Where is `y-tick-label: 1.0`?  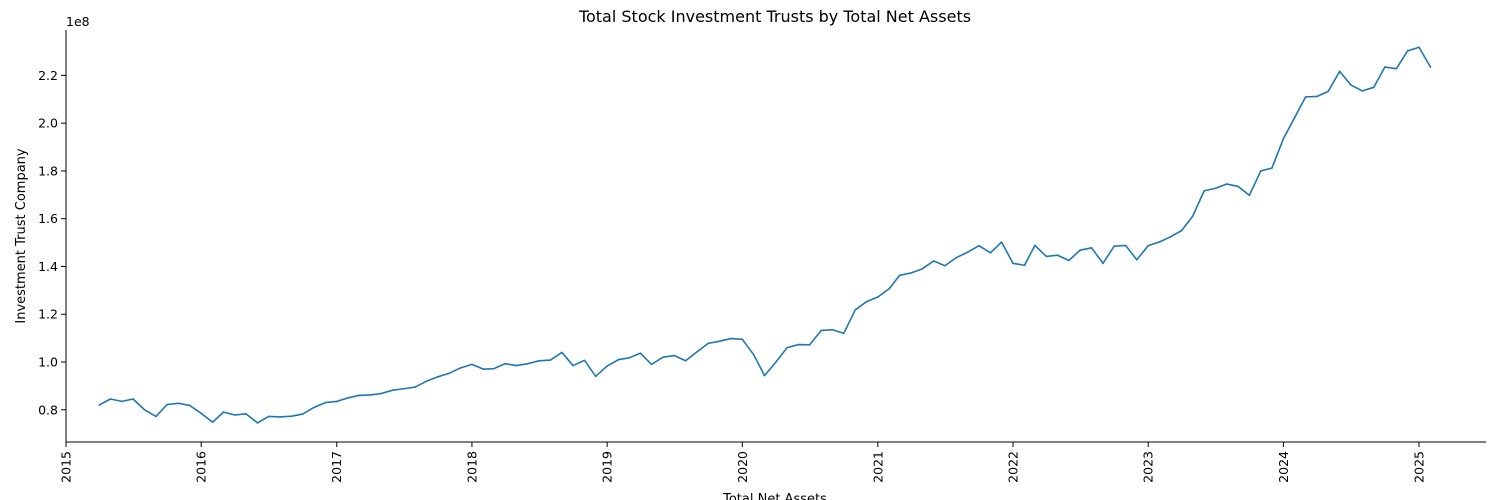
y-tick-label: 1.0 is located at coordinates (48, 361).